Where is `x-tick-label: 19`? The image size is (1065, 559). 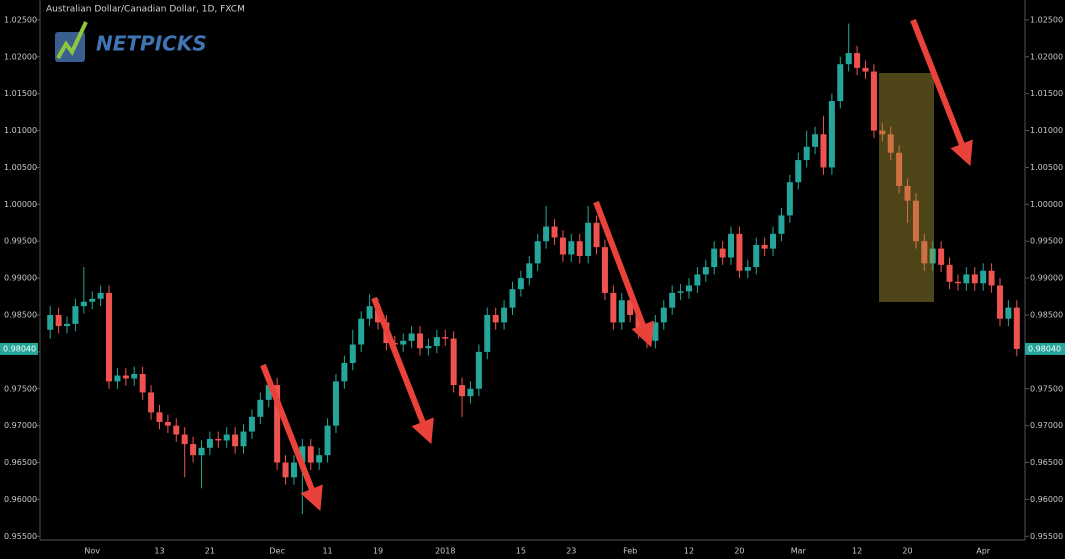
x-tick-label: 19 is located at coordinates (378, 551).